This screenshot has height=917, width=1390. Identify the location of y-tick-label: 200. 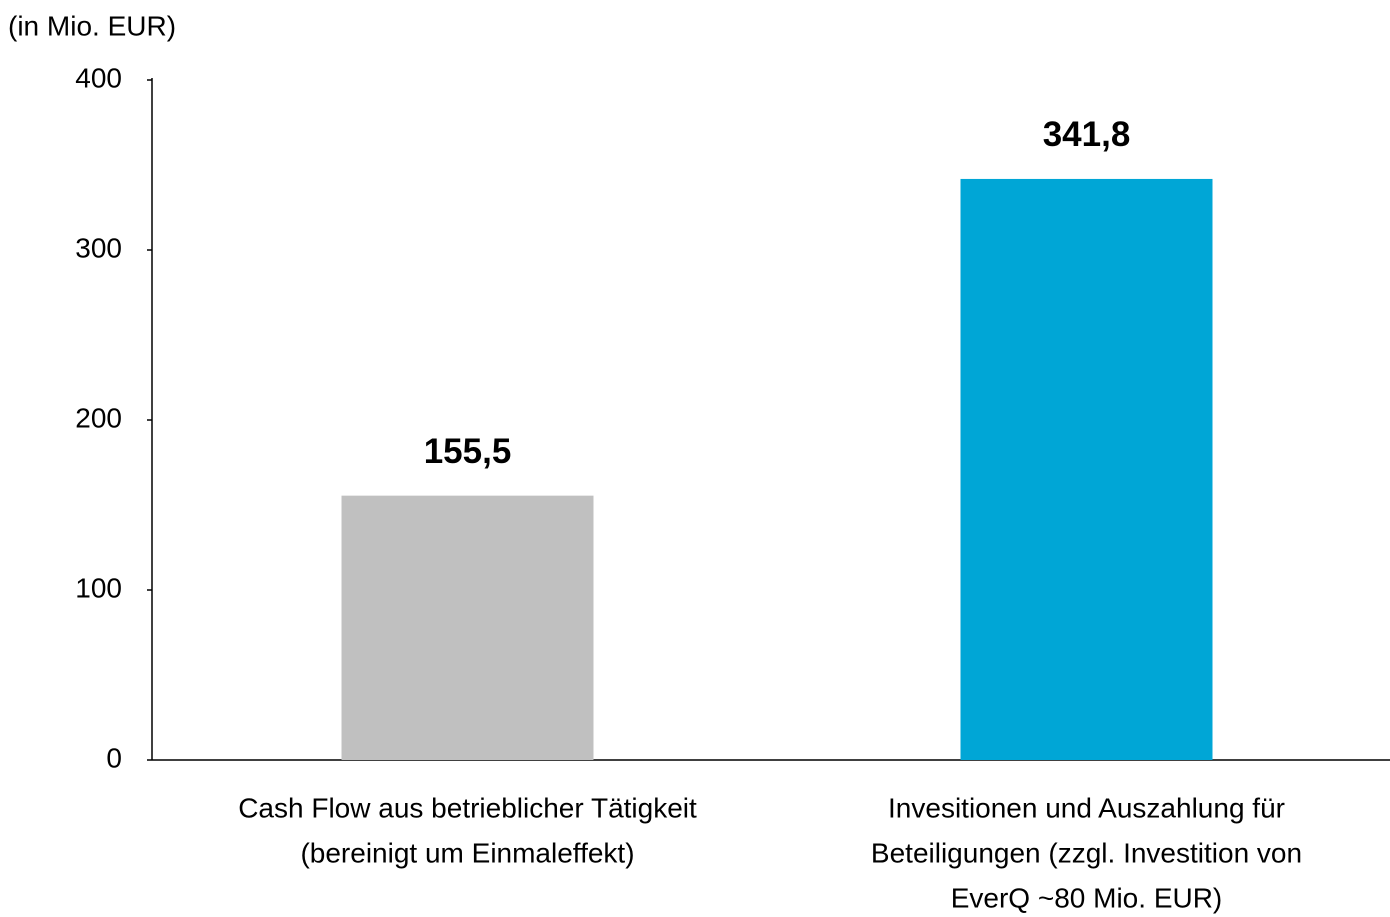
(98, 417).